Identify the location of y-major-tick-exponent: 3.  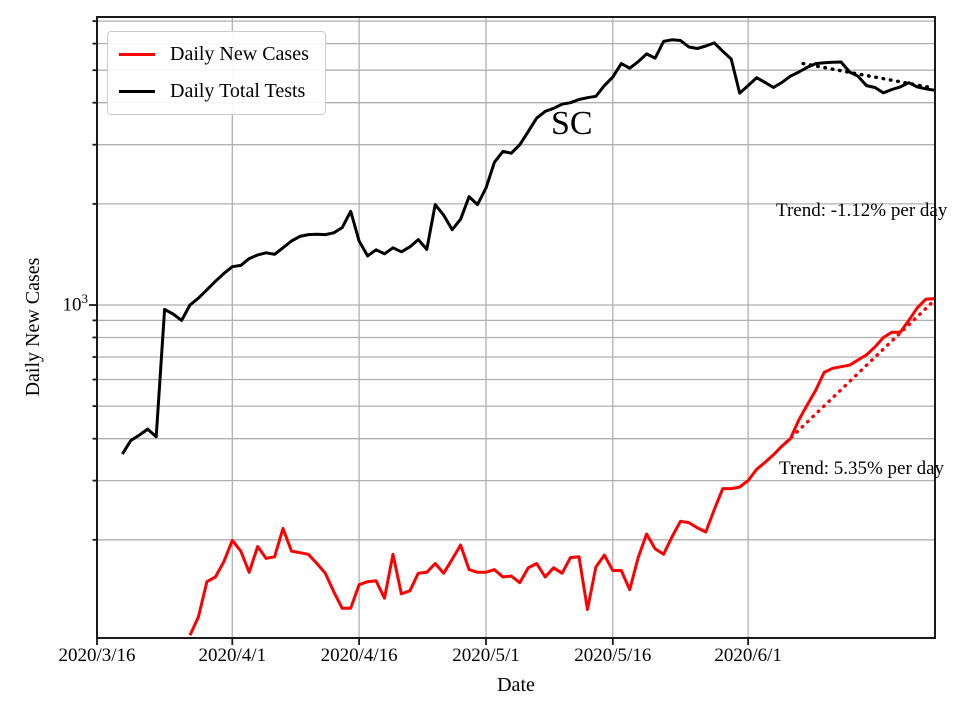
(85, 299).